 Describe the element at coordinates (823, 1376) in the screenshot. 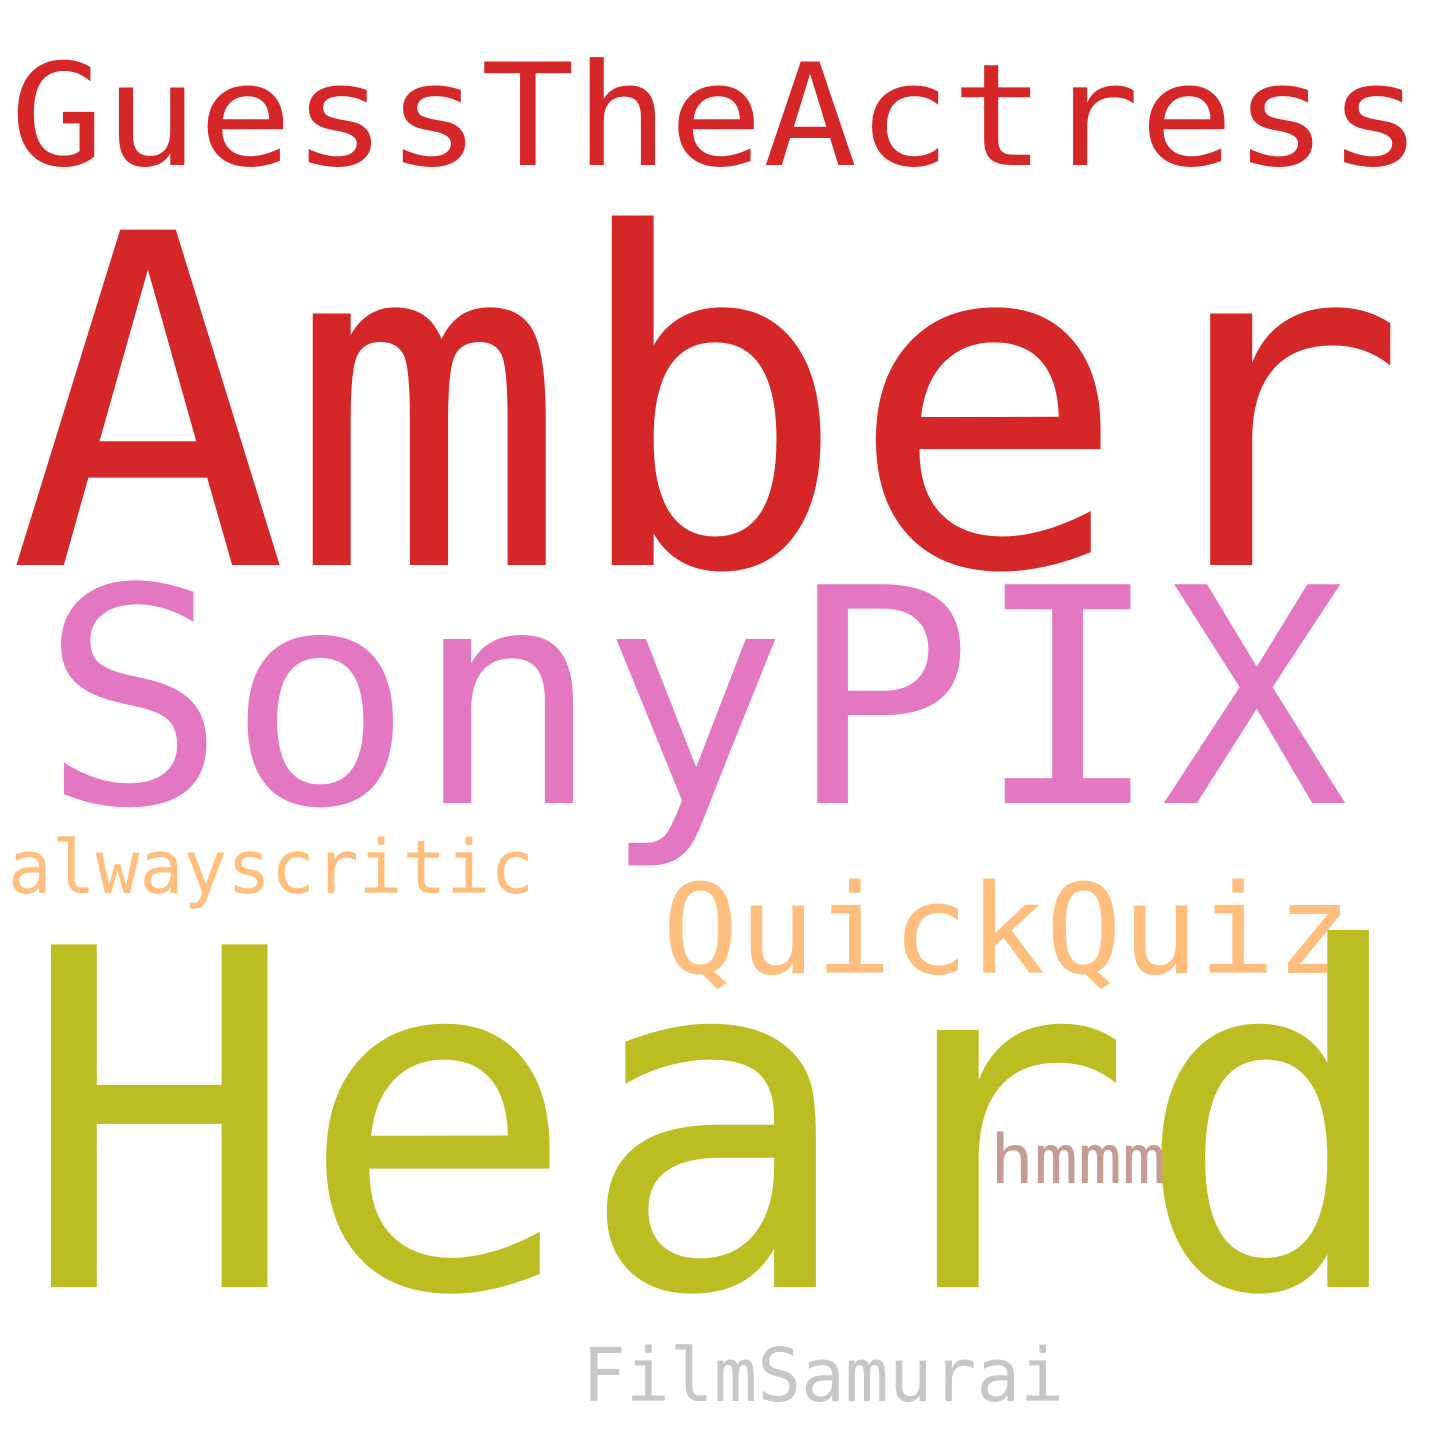

I see `word-filmsamurai: FilmSamurai` at that location.